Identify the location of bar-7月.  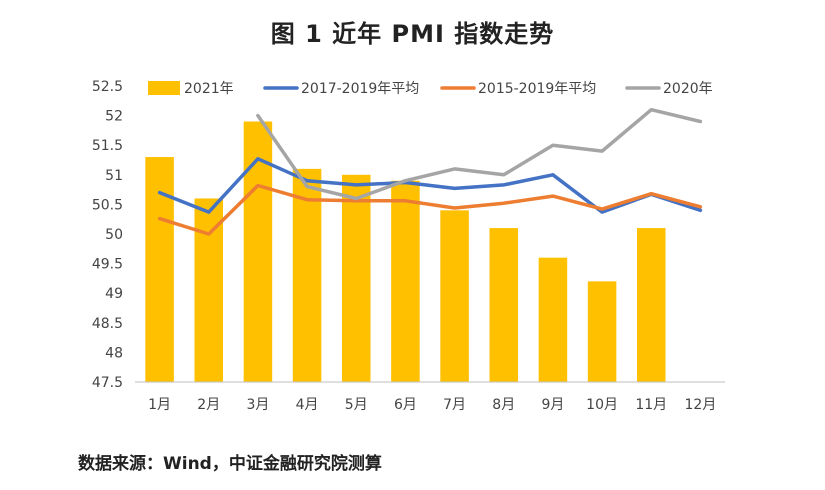
(454, 296).